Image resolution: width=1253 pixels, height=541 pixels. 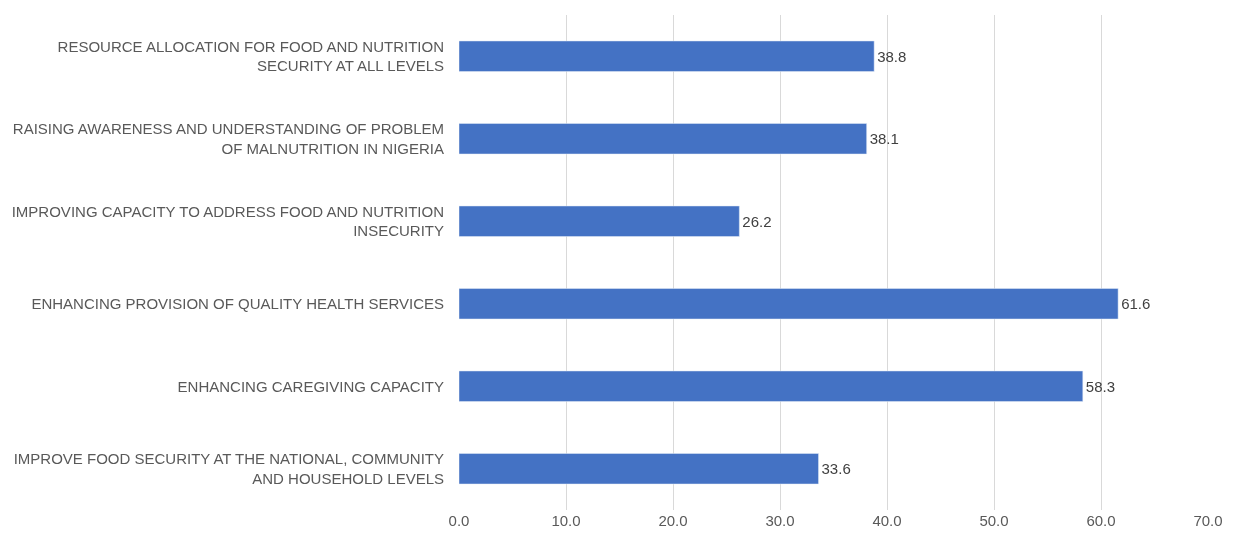 What do you see at coordinates (994, 520) in the screenshot?
I see `x-tick-label: 50.0` at bounding box center [994, 520].